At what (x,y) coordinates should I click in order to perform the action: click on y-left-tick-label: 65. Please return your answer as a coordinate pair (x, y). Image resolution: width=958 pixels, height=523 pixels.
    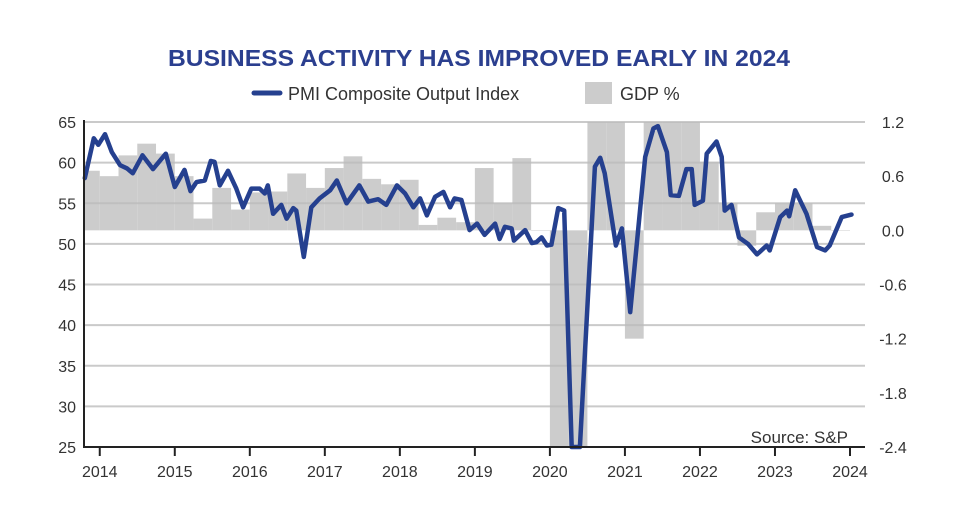
    Looking at the image, I should click on (67, 123).